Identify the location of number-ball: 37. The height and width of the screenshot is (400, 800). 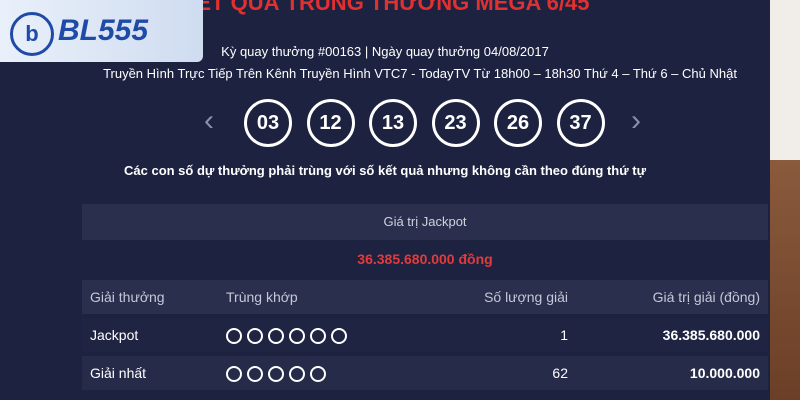
(580, 123).